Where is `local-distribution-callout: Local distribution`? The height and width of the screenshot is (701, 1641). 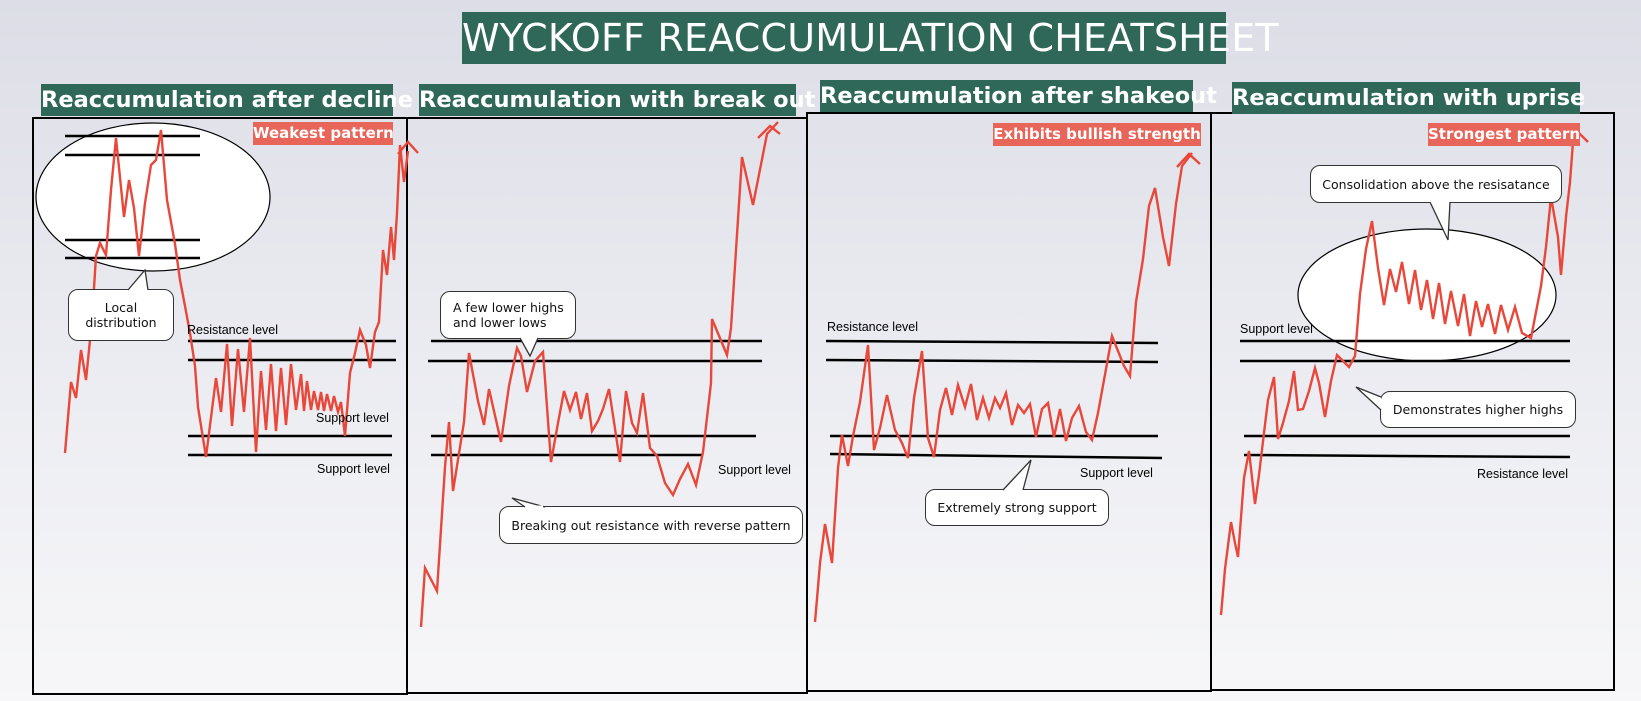 local-distribution-callout: Local distribution is located at coordinates (121, 315).